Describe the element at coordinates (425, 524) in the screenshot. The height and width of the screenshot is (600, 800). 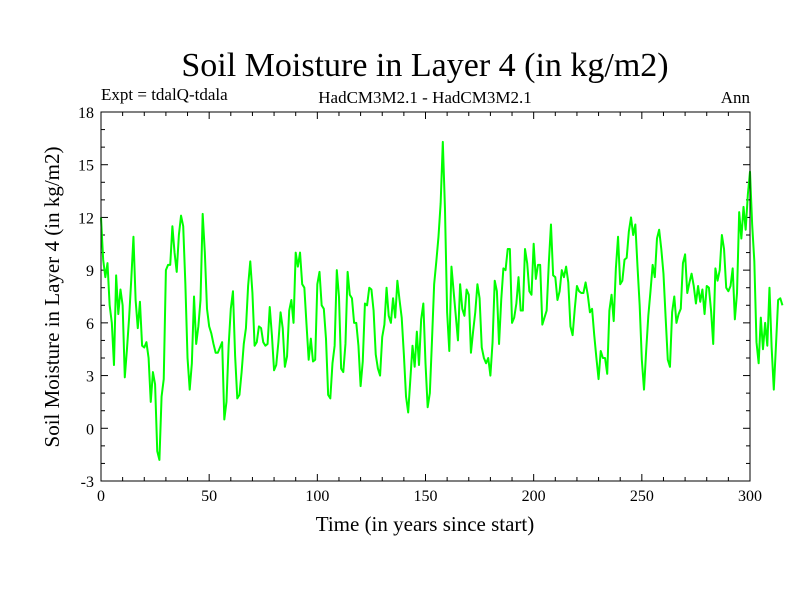
I see `x-axis-label: Time (in years since start)` at that location.